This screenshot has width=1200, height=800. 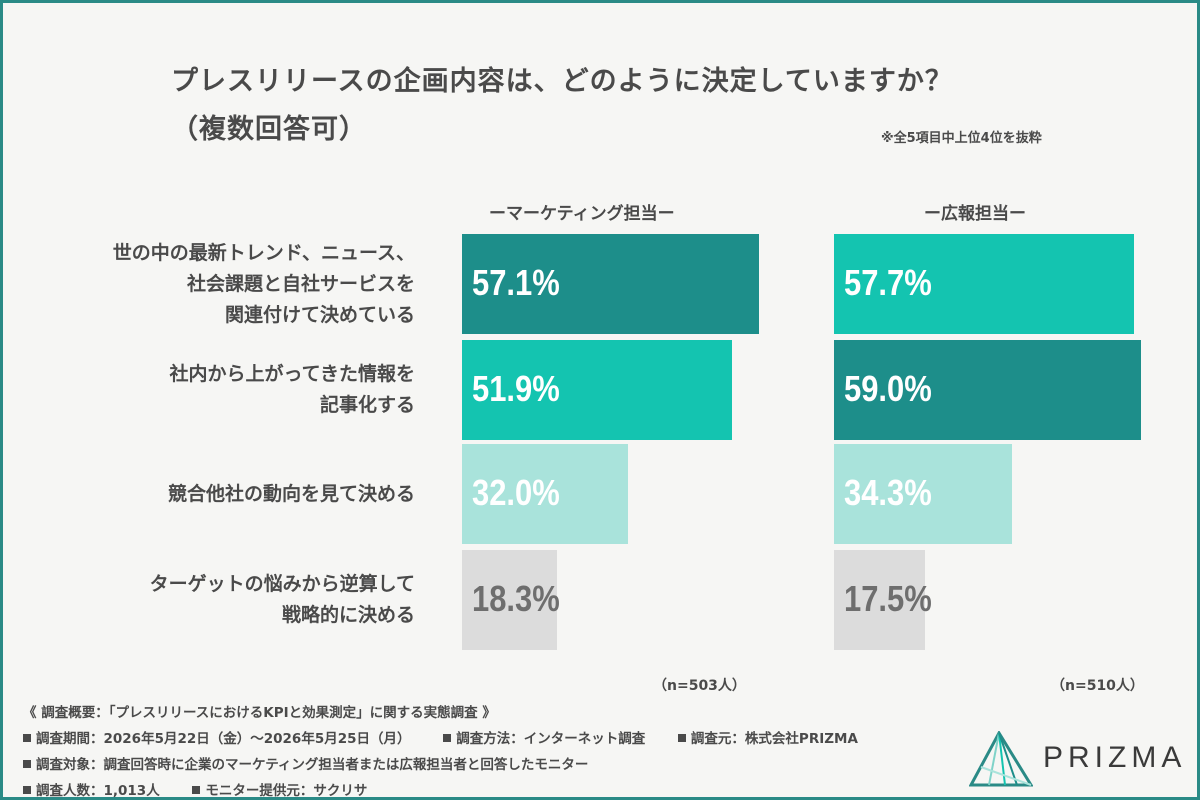 I want to click on survey-method: 調査方法：インターネット調査, so click(x=551, y=739).